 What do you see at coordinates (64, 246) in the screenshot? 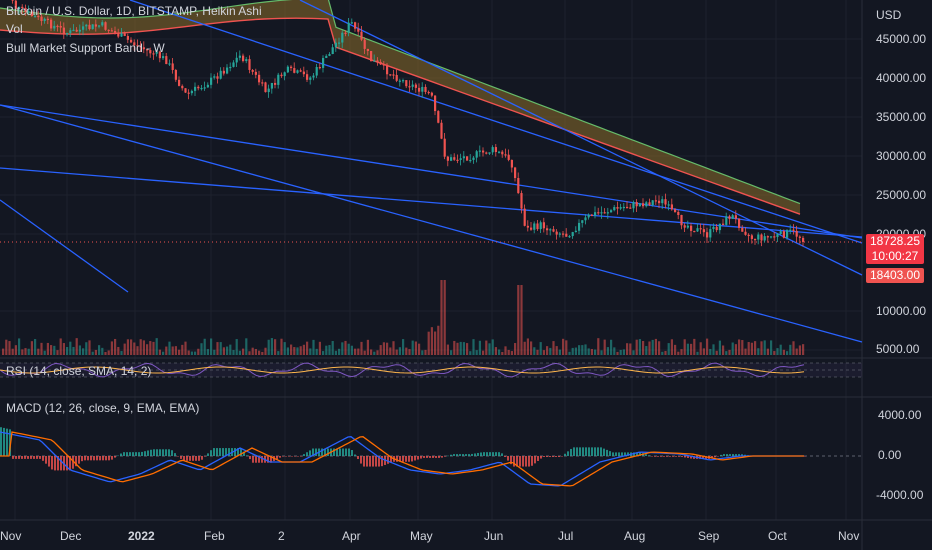
I see `trend-line` at bounding box center [64, 246].